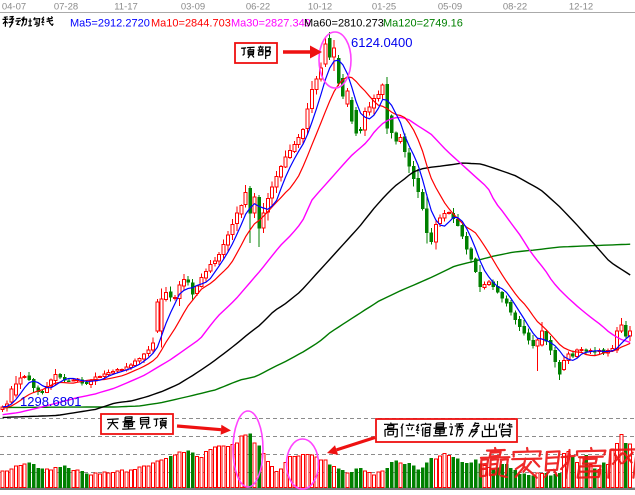 This screenshot has width=635, height=495. What do you see at coordinates (320, 7) in the screenshot?
I see `svg-text: 10-12` at bounding box center [320, 7].